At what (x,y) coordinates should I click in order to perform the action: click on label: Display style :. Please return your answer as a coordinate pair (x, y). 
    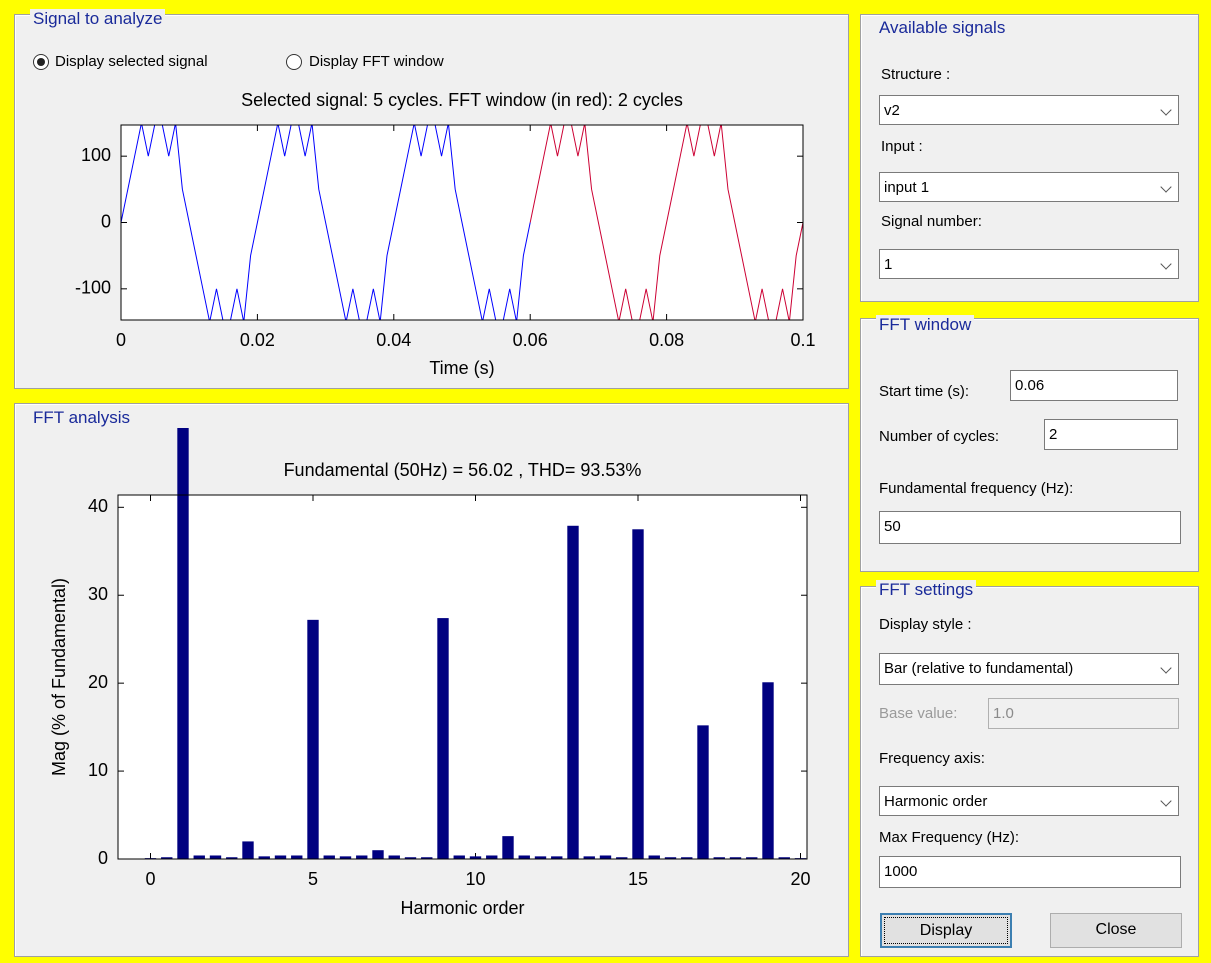
    Looking at the image, I should click on (925, 624).